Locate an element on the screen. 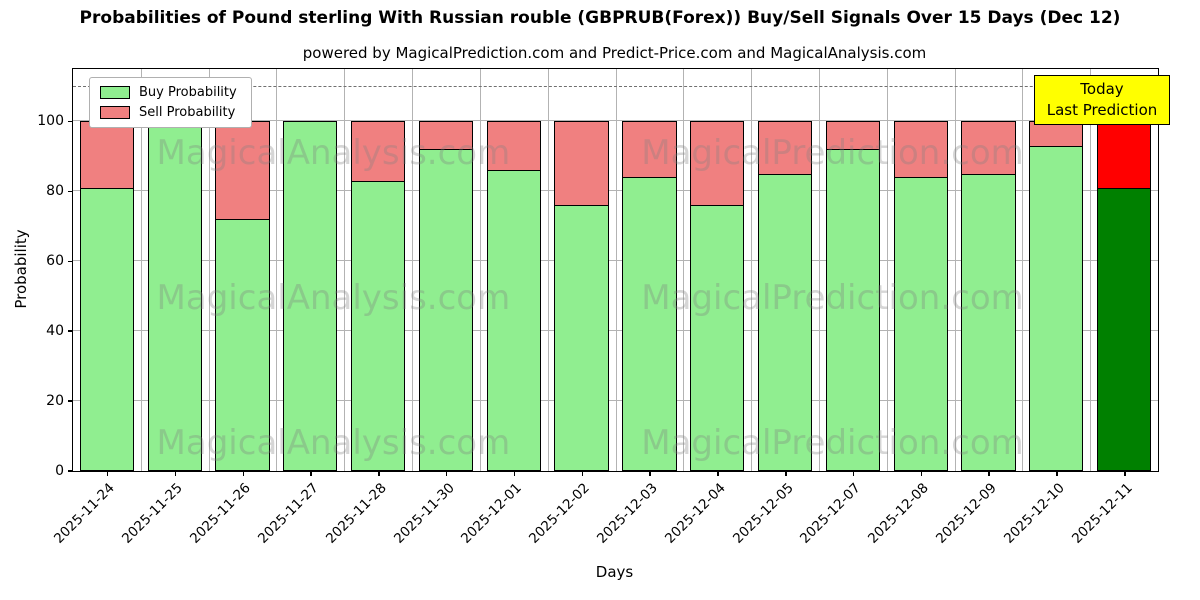 This screenshot has height=600, width=1200. y-tick-label: 40 is located at coordinates (55, 331).